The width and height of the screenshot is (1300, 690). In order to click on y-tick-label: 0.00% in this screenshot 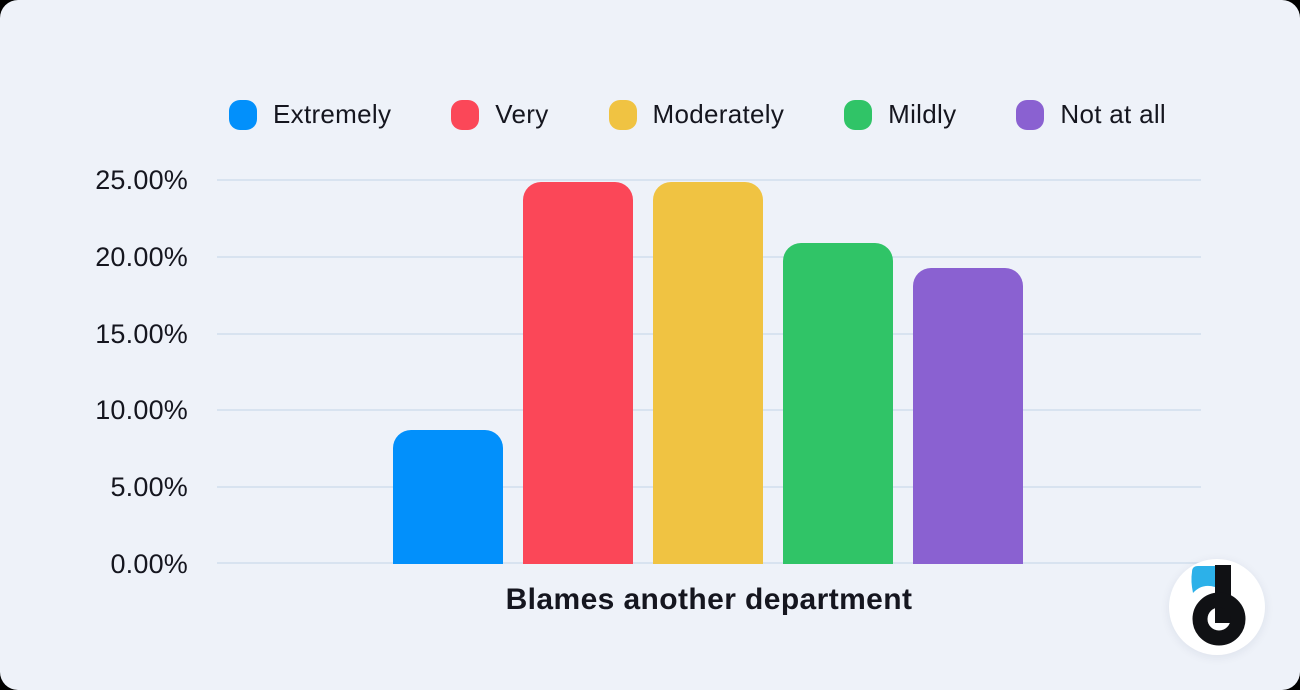, I will do `click(149, 564)`.